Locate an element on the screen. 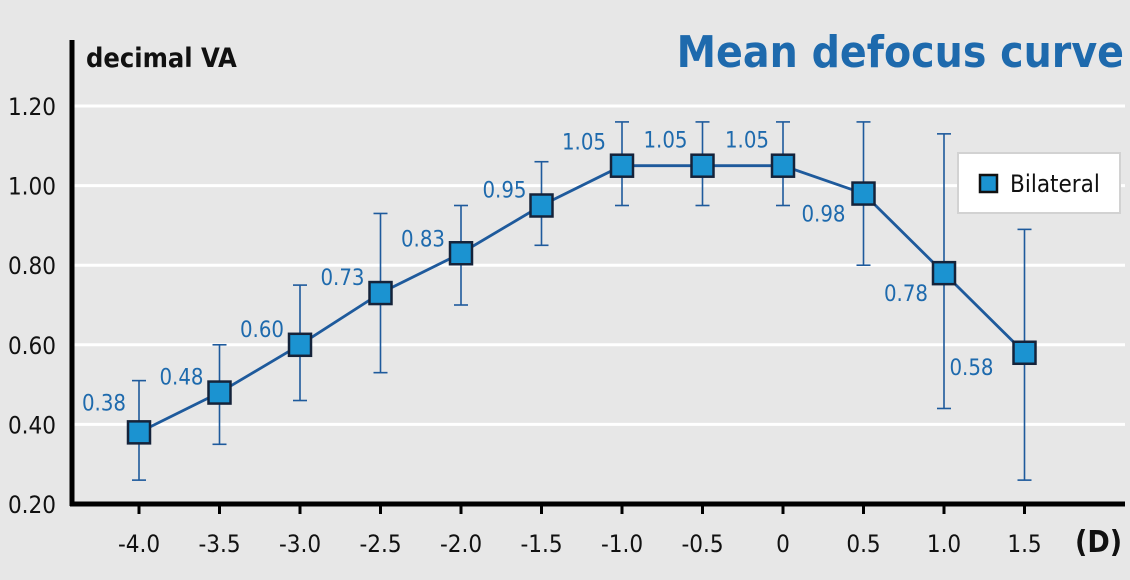 Image resolution: width=1130 pixels, height=580 pixels. legend-entry-bilateral: Bilateral is located at coordinates (1055, 184).